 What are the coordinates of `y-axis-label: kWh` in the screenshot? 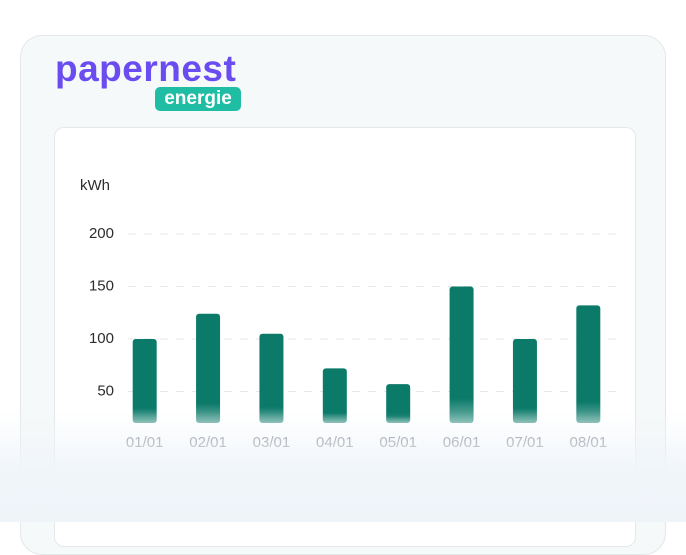 It's located at (95, 185).